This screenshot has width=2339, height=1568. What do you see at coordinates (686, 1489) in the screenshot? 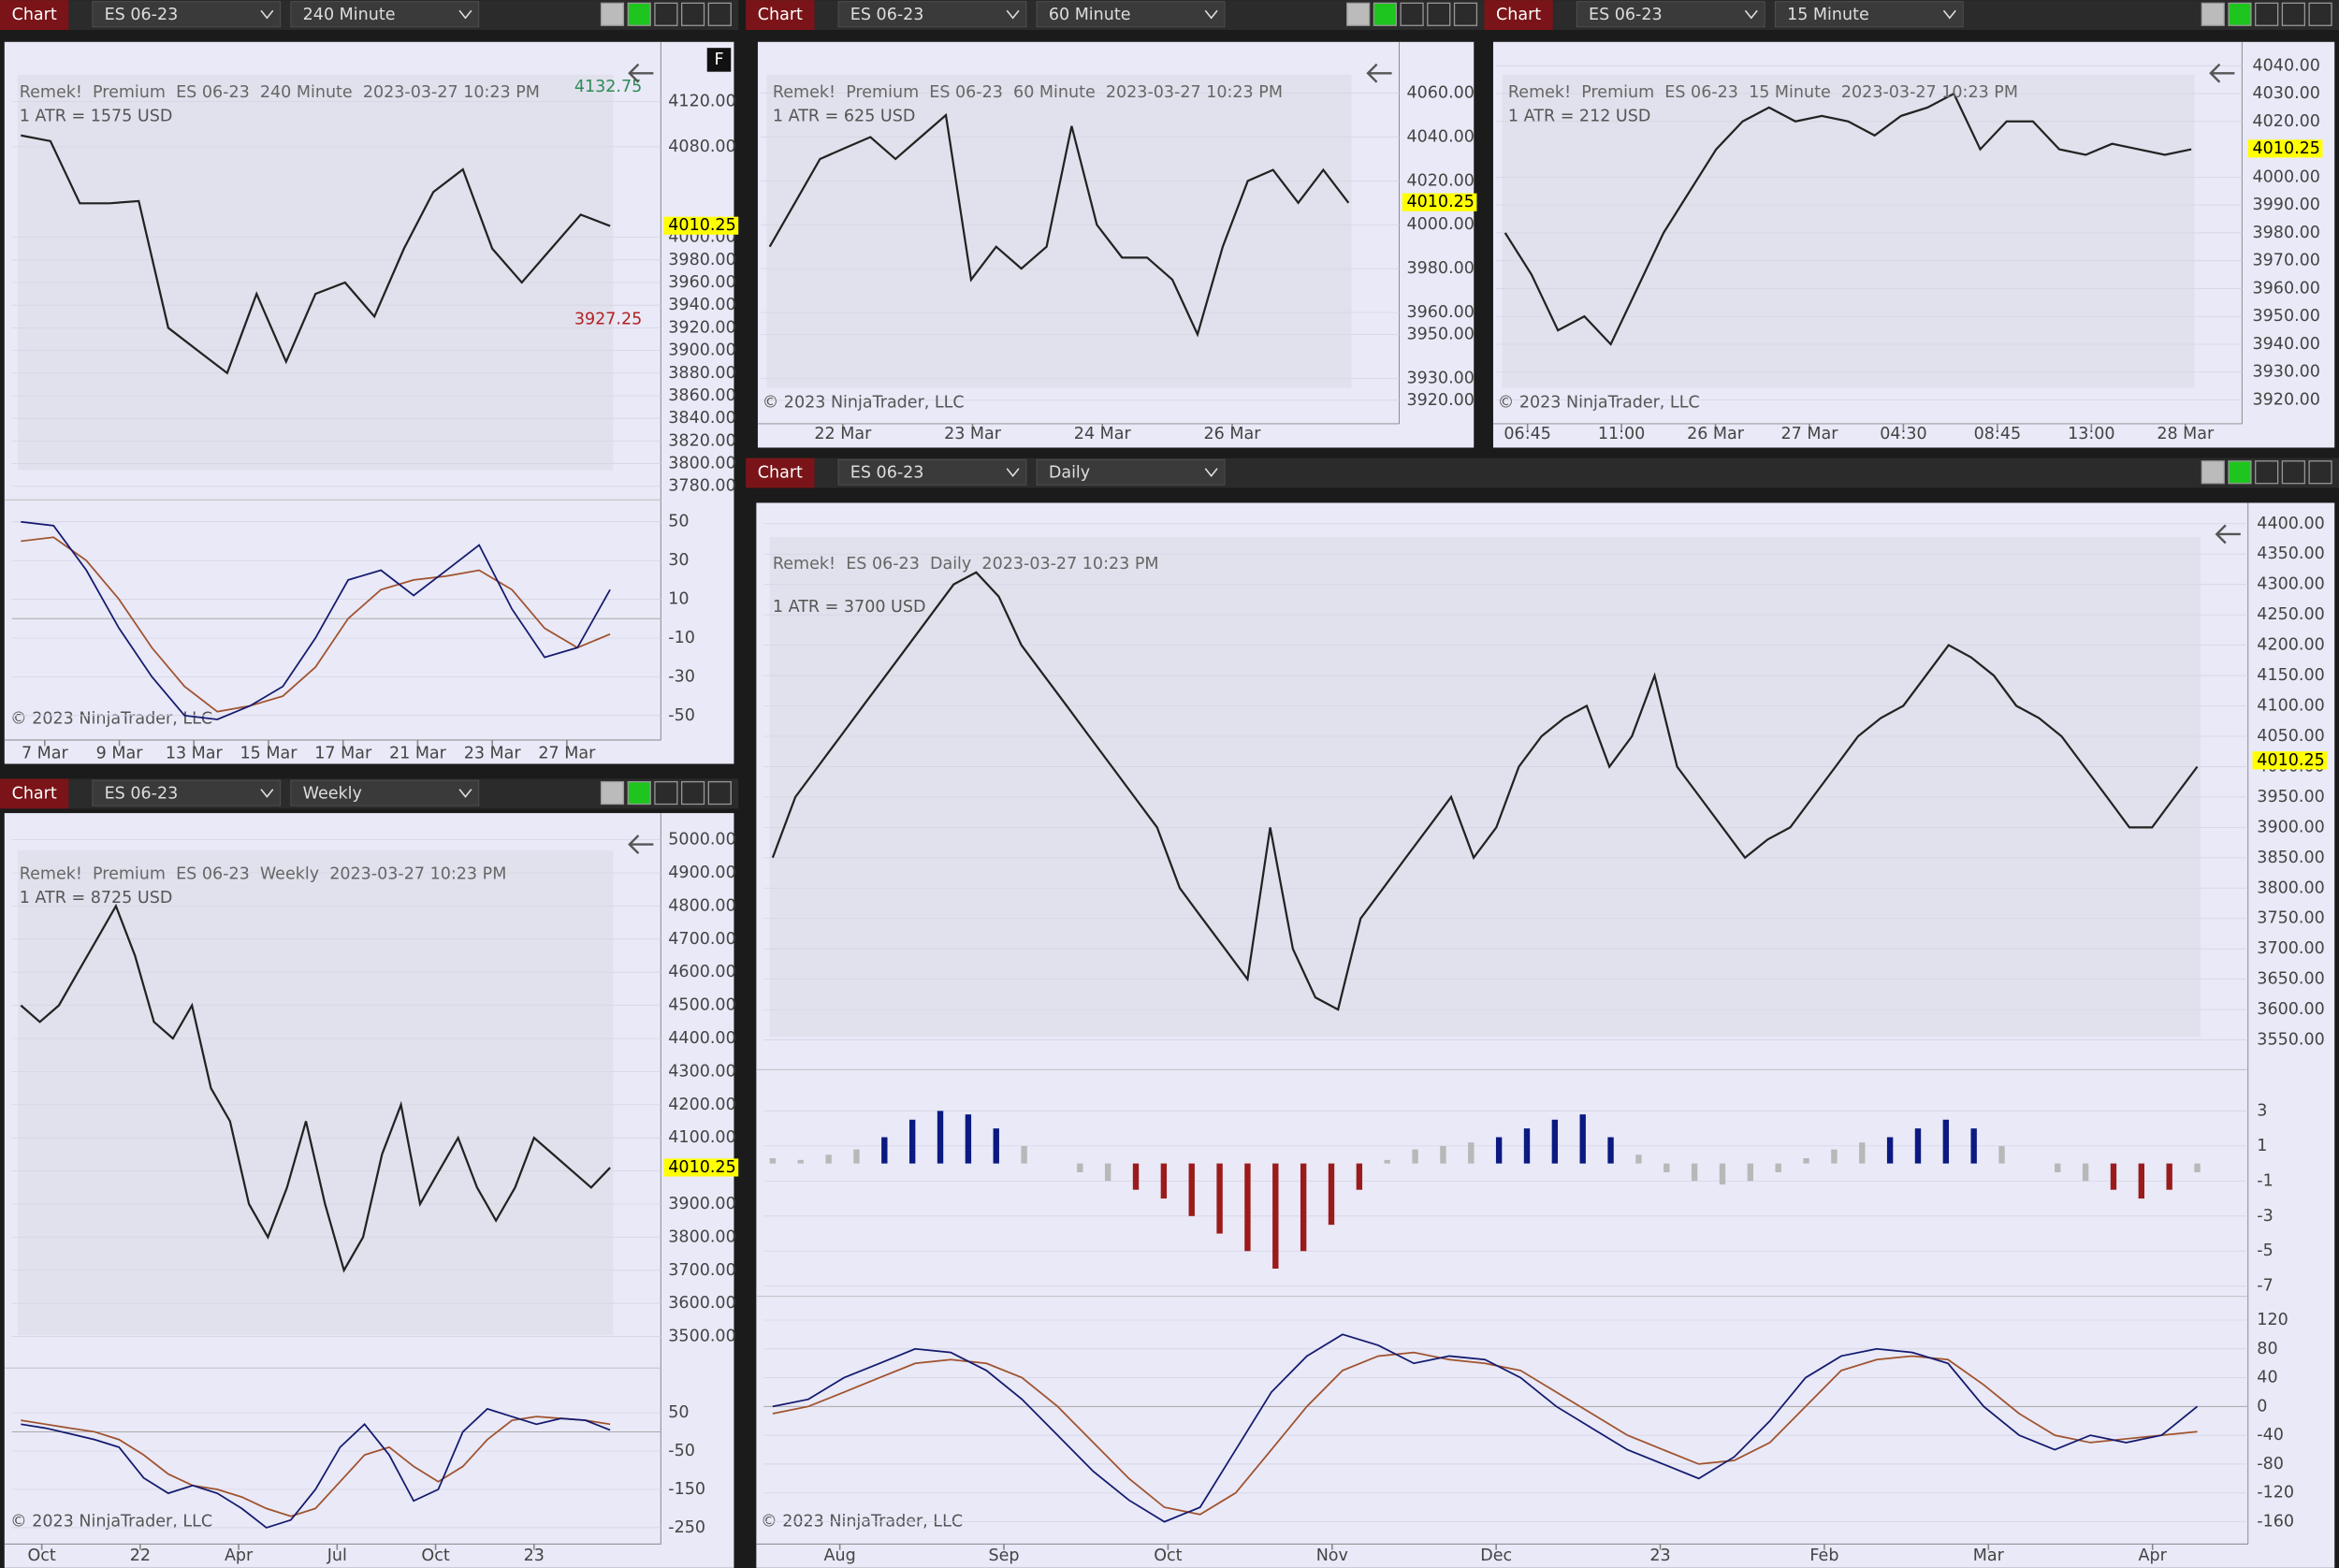
I see `y-tick-label: -150` at bounding box center [686, 1489].